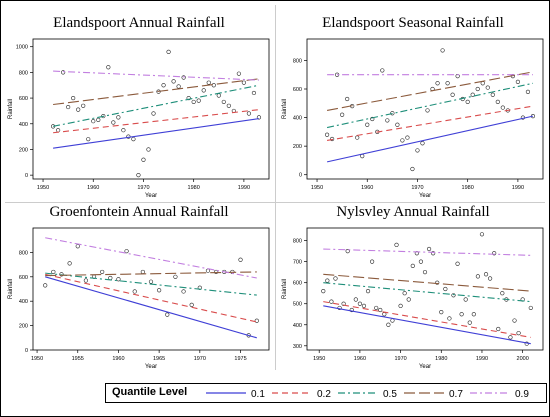 The width and height of the screenshot is (550, 417). What do you see at coordinates (522, 394) in the screenshot?
I see `legend-label: 0.9` at bounding box center [522, 394].